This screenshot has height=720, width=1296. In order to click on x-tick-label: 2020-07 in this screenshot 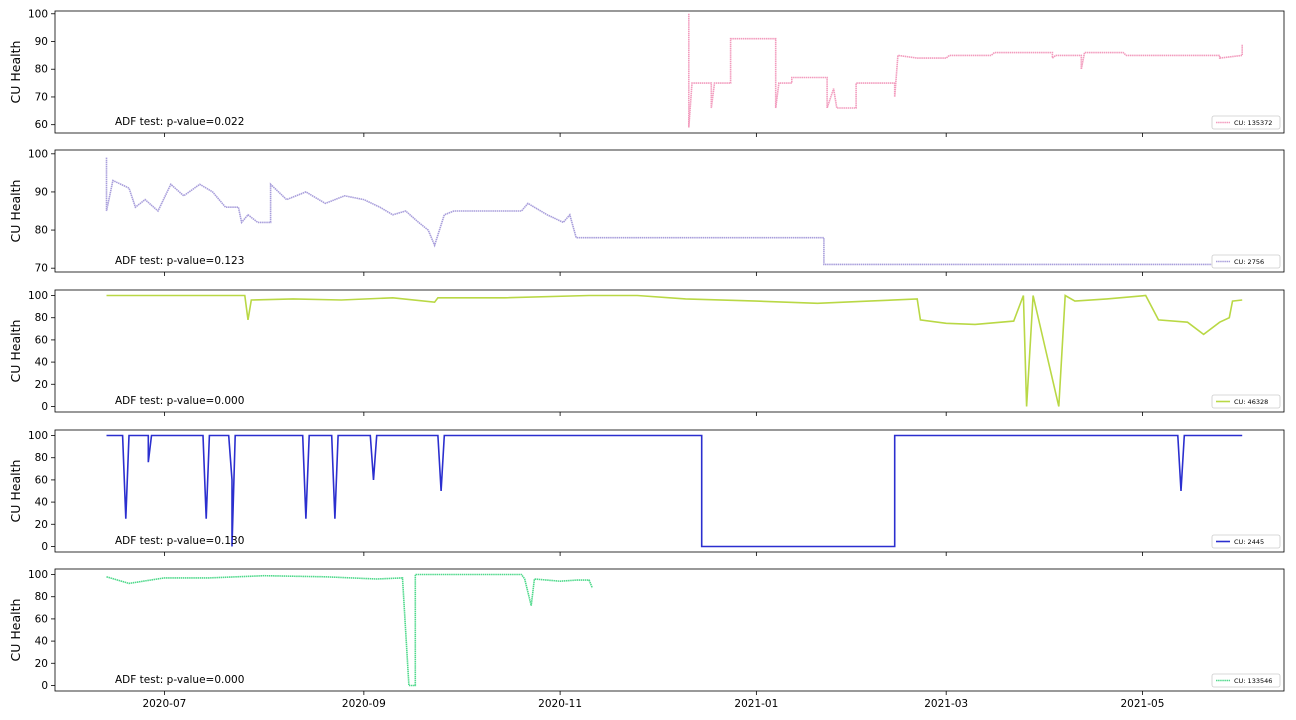, I will do `click(164, 704)`.